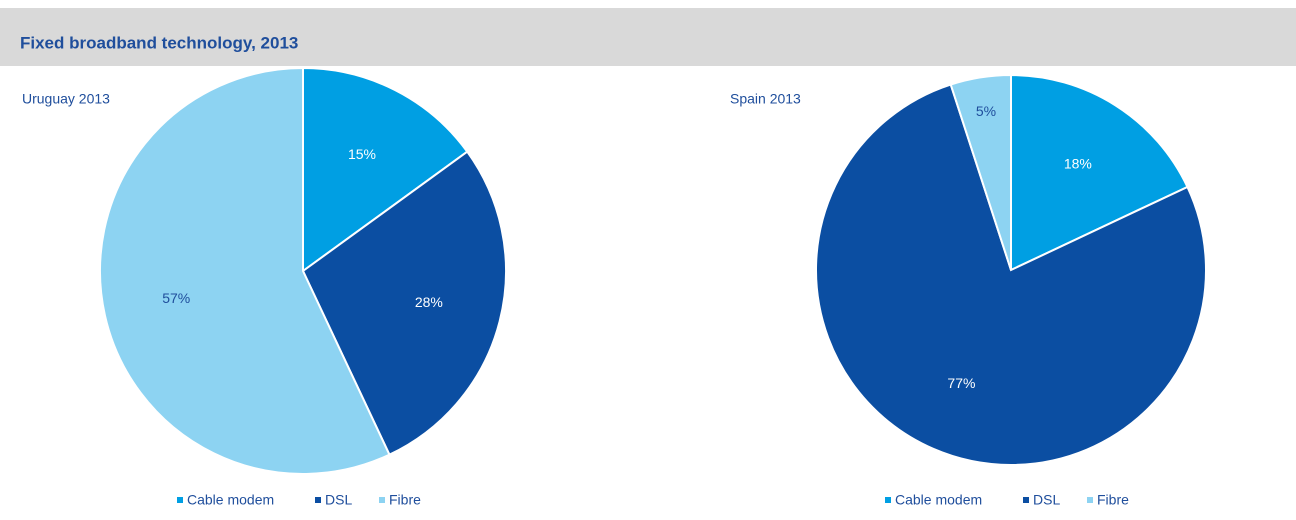  What do you see at coordinates (429, 302) in the screenshot?
I see `data-label: 28%` at bounding box center [429, 302].